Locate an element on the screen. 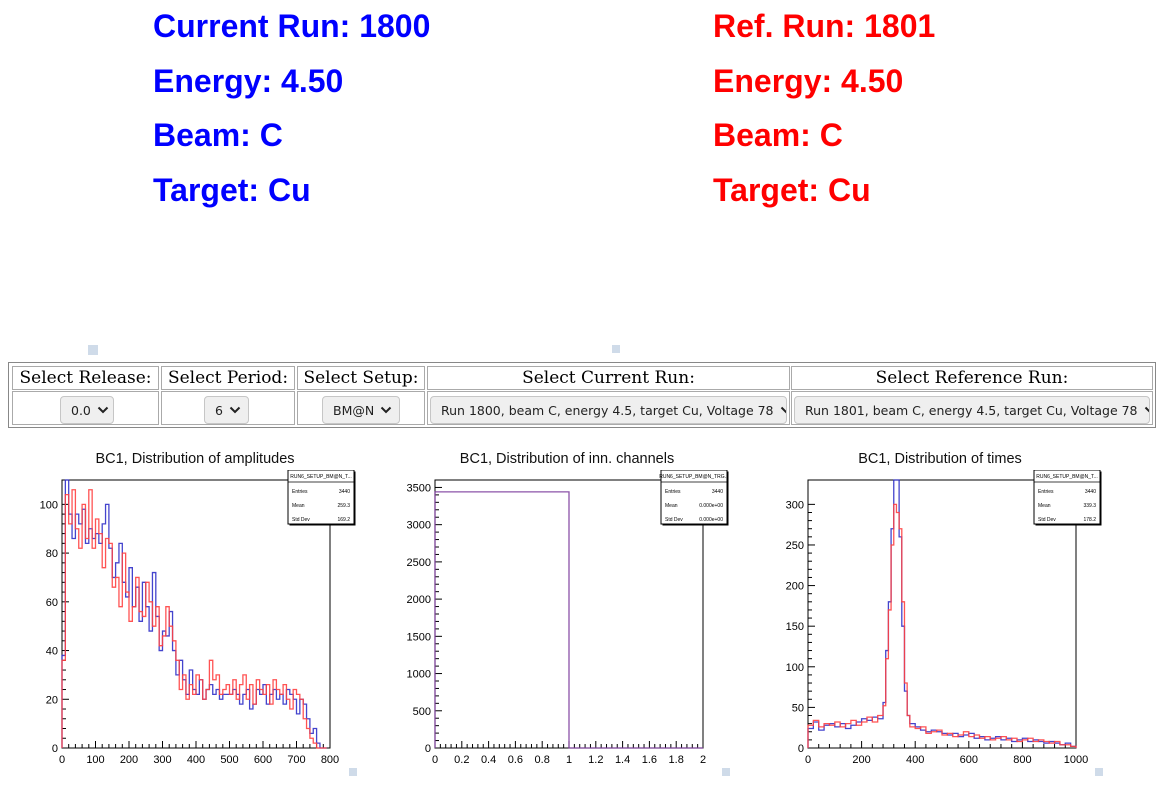  current-run-header: Select Current Run: is located at coordinates (608, 378).